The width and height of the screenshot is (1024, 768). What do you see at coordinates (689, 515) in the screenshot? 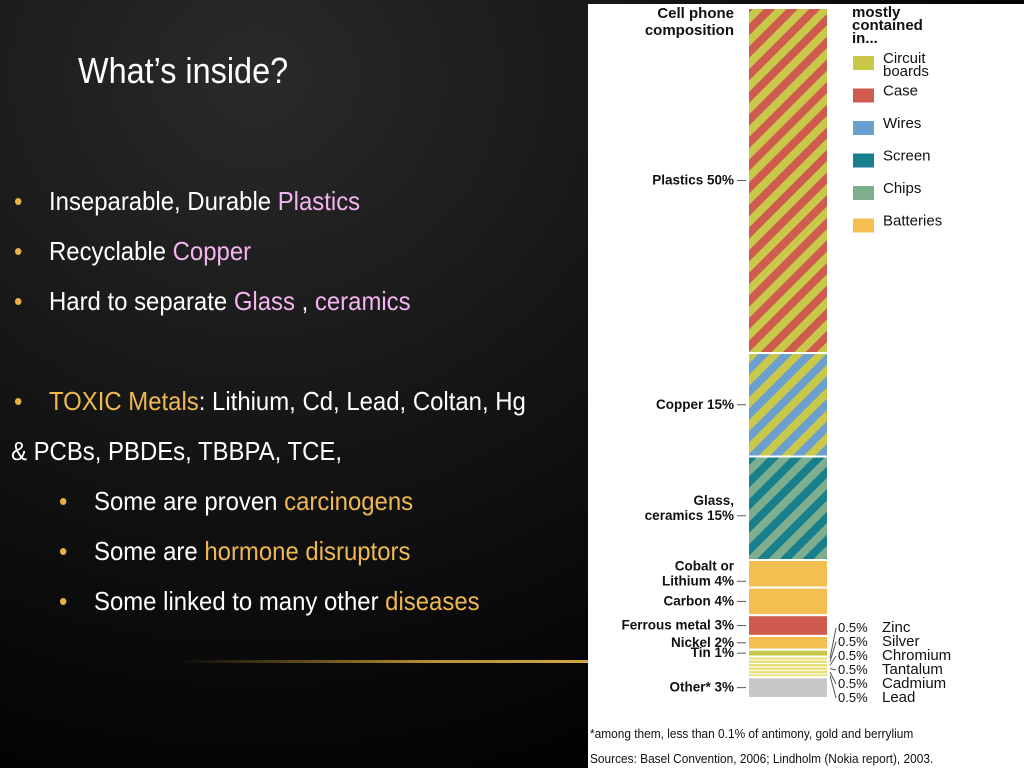
I see `segment-label: ceramics 15%` at bounding box center [689, 515].